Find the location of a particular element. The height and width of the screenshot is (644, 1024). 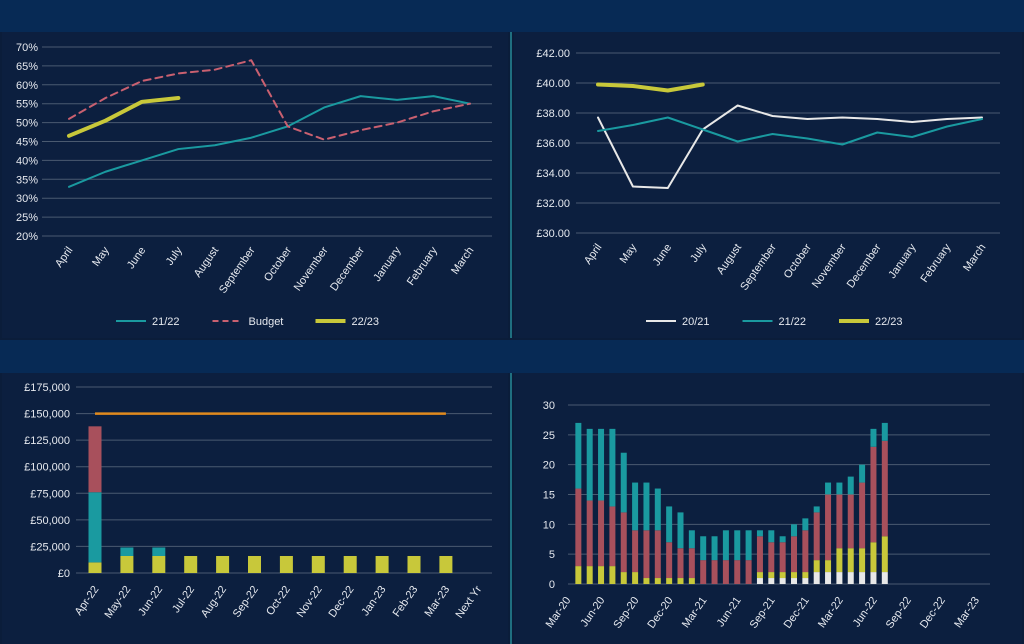

y-tick-label: 20% is located at coordinates (27, 237).